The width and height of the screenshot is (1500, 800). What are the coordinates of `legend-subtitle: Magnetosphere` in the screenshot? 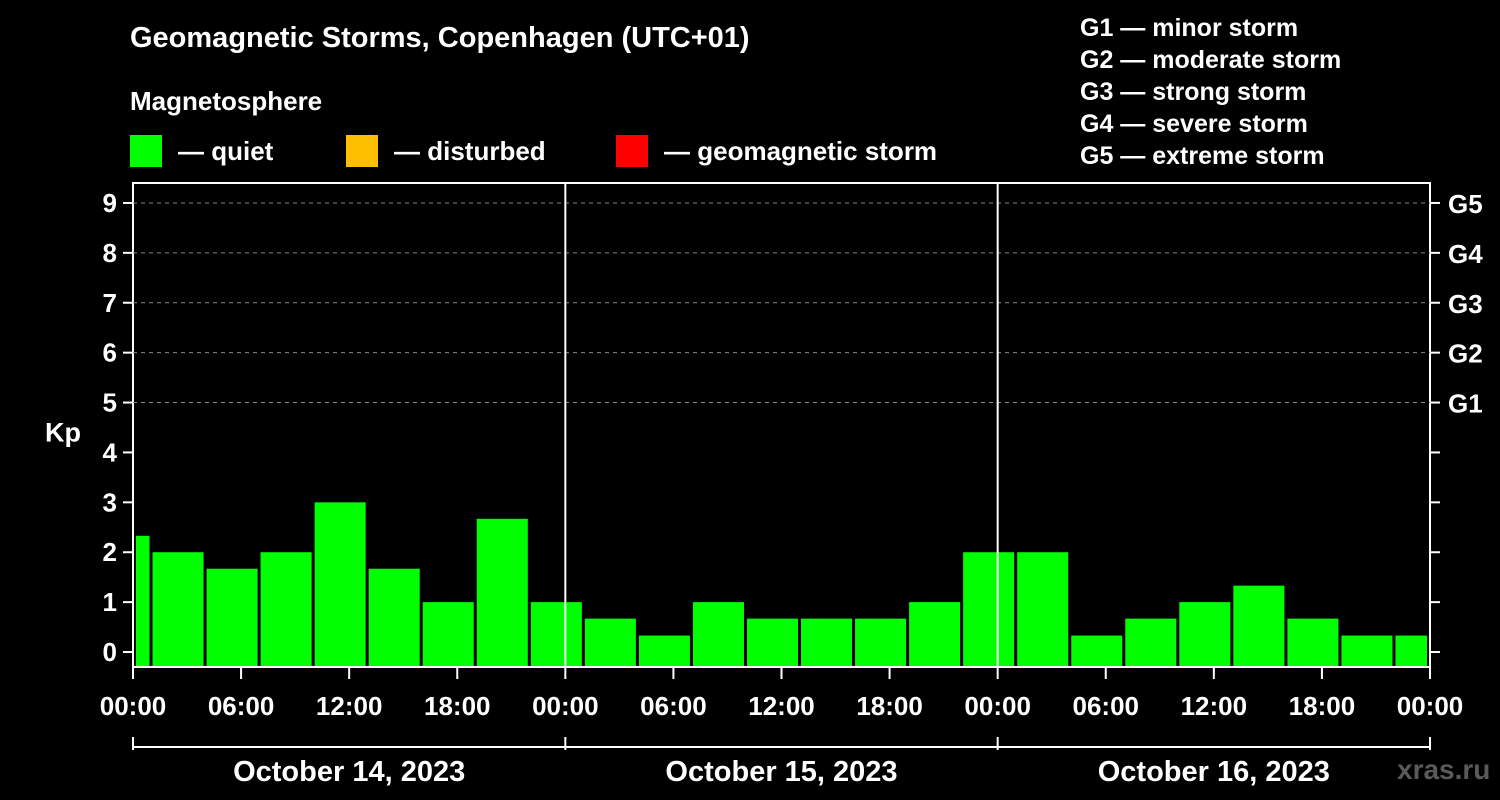 It's located at (226, 101).